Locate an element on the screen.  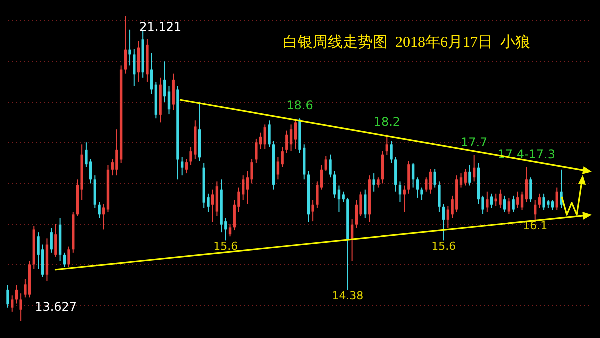
annotation: 17.7 is located at coordinates (474, 142).